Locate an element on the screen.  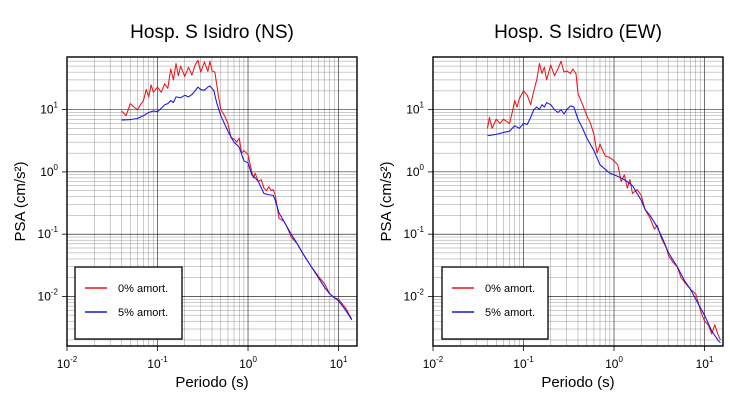
chart-title: Hosp. S Isidro (NS) is located at coordinates (212, 32).